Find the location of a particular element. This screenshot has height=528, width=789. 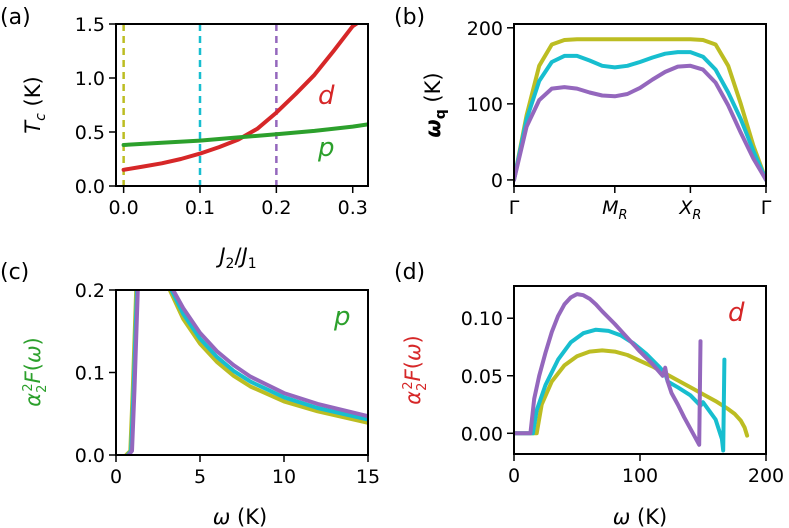

panel-d-ylabel: α22F(ω) is located at coordinates (415, 370).